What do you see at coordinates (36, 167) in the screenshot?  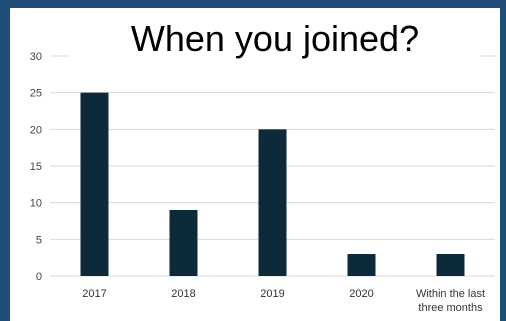 I see `y-tick-label: 15` at bounding box center [36, 167].